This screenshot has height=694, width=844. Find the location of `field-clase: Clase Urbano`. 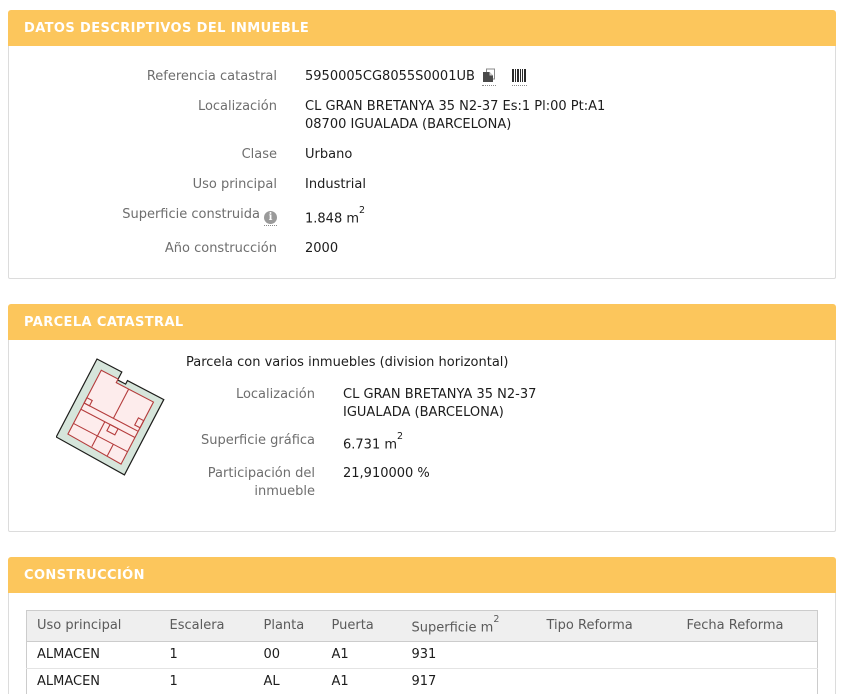

field-clase: Clase Urbano is located at coordinates (422, 155).